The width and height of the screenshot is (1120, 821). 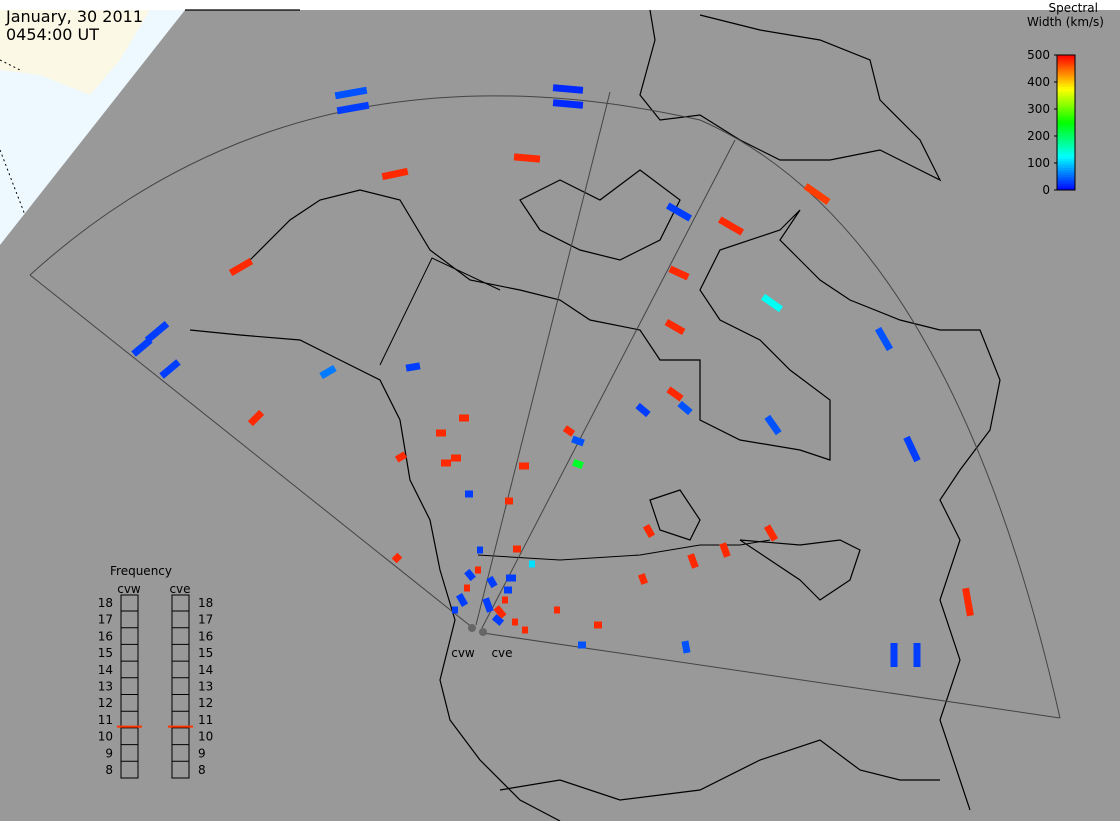 What do you see at coordinates (75, 52) in the screenshot?
I see `land-daylight` at bounding box center [75, 52].